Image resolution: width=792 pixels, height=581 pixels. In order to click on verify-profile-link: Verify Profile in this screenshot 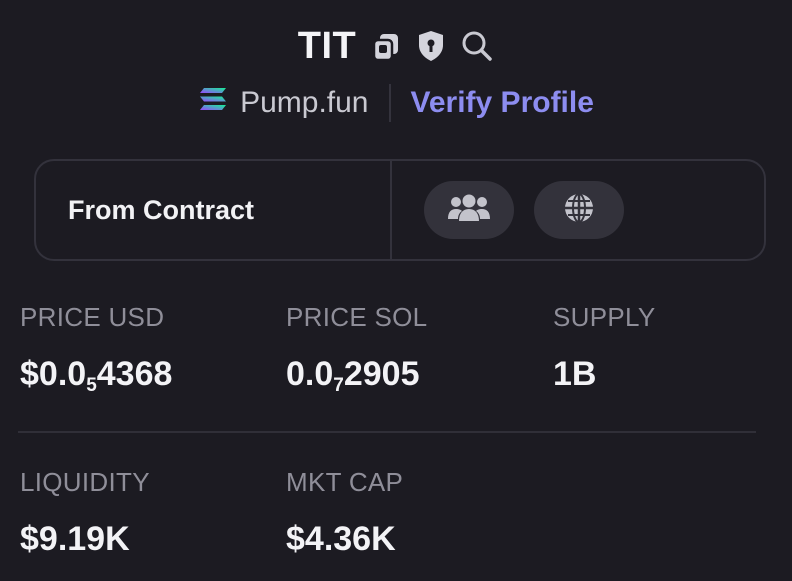, I will do `click(502, 102)`.